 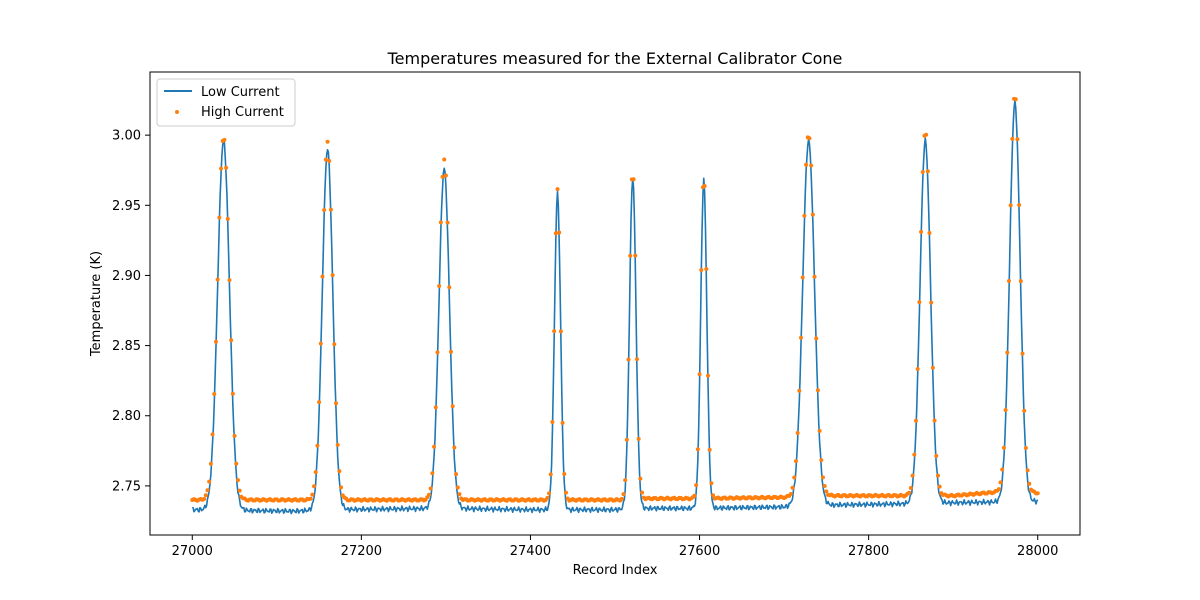 I want to click on x-axis: 27000 27200 27400 27600 27800 28000, so click(x=615, y=547).